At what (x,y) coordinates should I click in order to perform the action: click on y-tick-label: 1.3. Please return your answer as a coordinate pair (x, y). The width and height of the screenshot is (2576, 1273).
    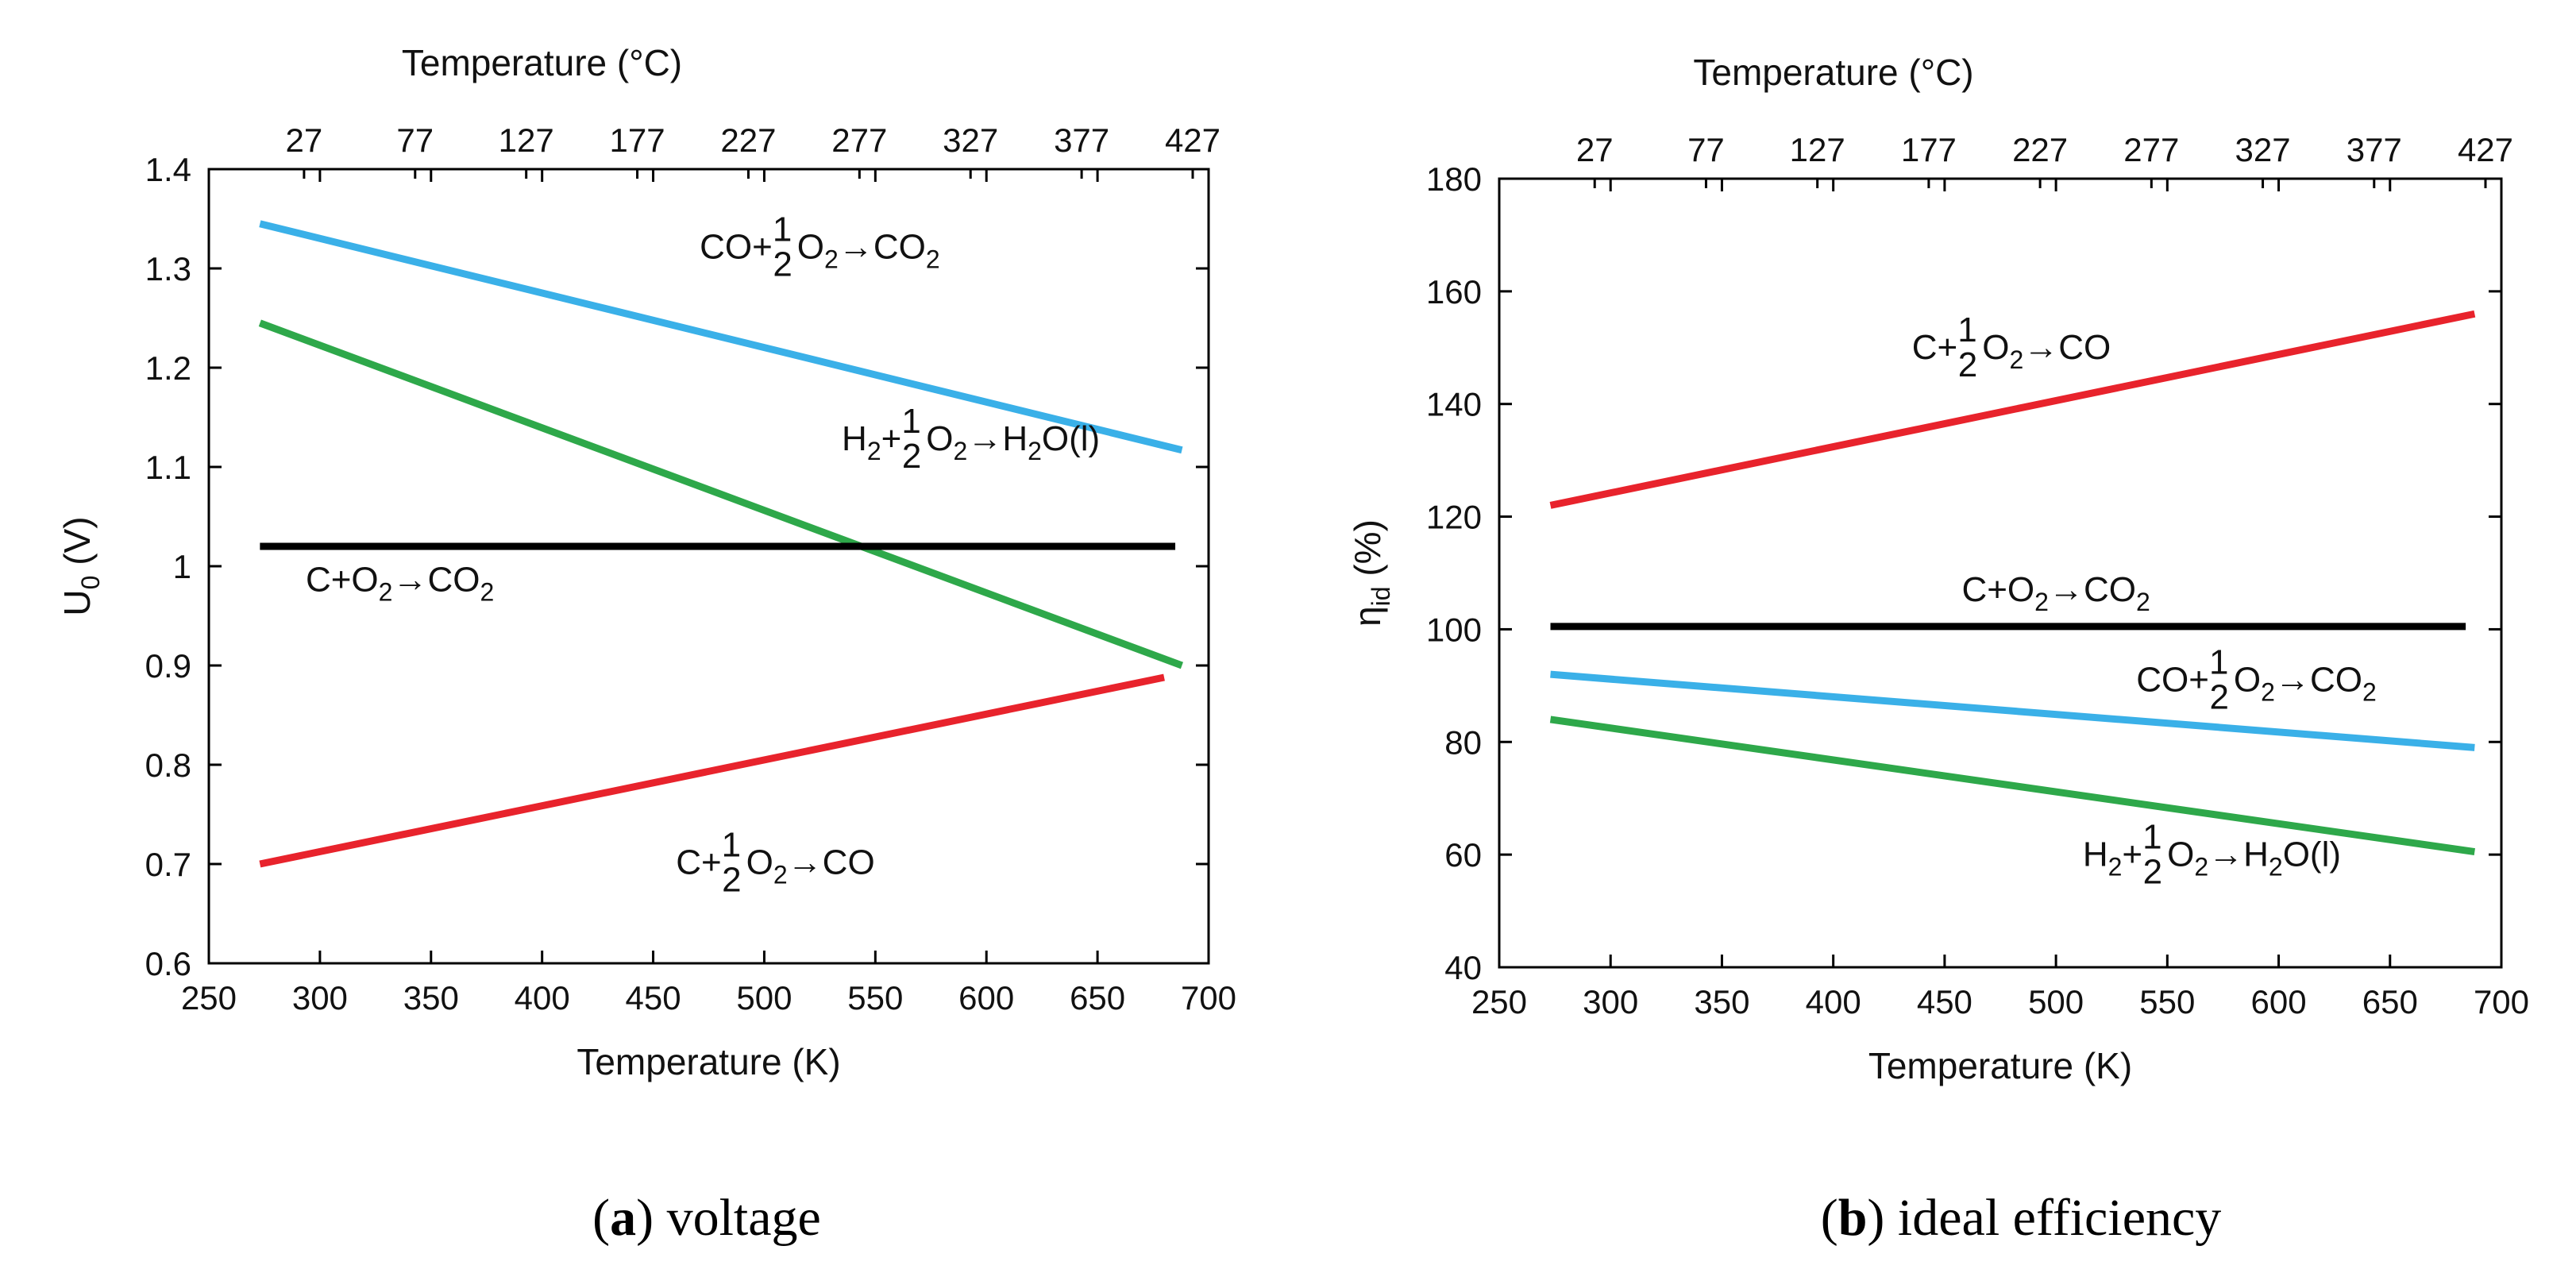
    Looking at the image, I should click on (168, 269).